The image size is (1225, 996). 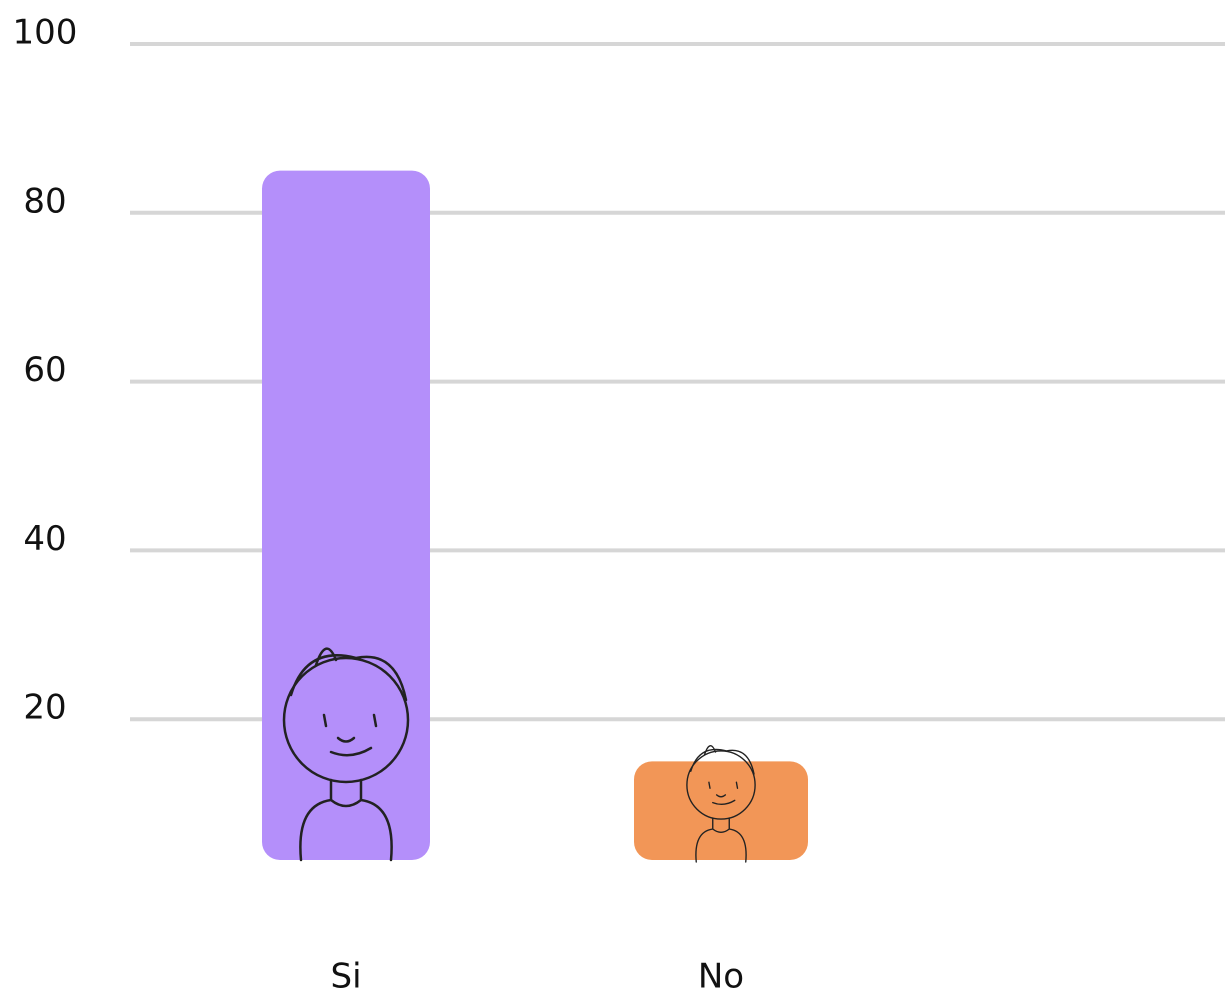 I want to click on y-tick-label: 60, so click(x=44, y=370).